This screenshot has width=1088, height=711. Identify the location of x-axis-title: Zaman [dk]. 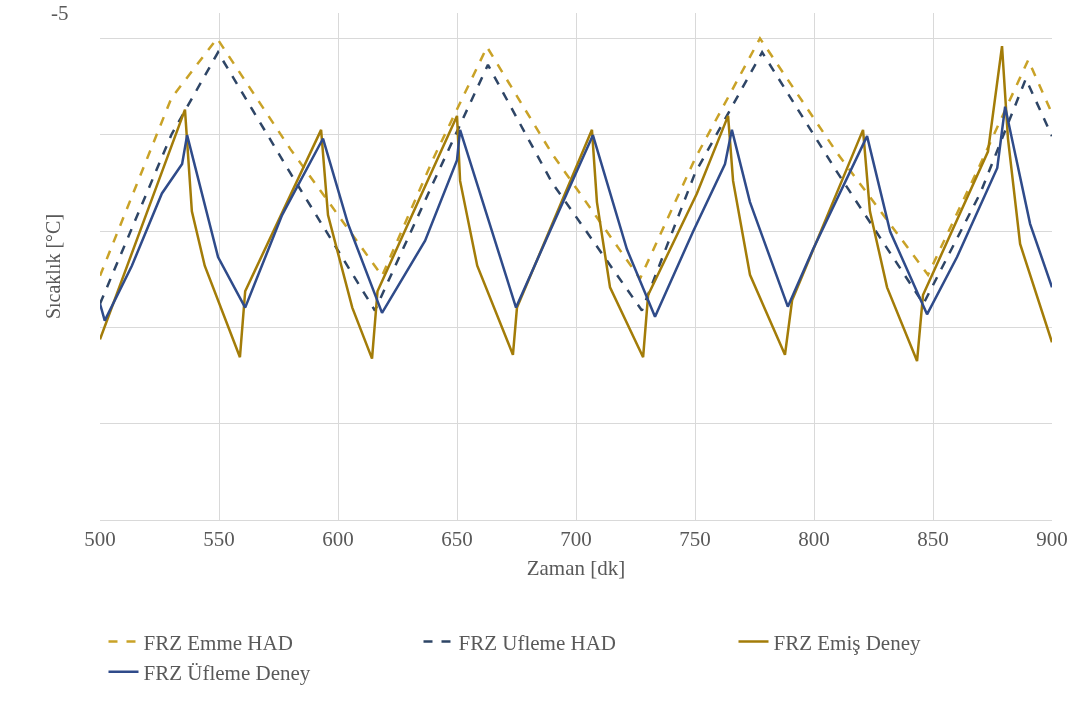
(576, 568).